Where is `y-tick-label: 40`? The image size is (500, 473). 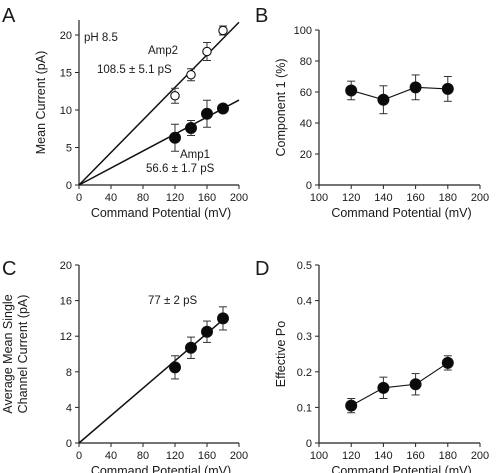 y-tick-label: 40 is located at coordinates (306, 124).